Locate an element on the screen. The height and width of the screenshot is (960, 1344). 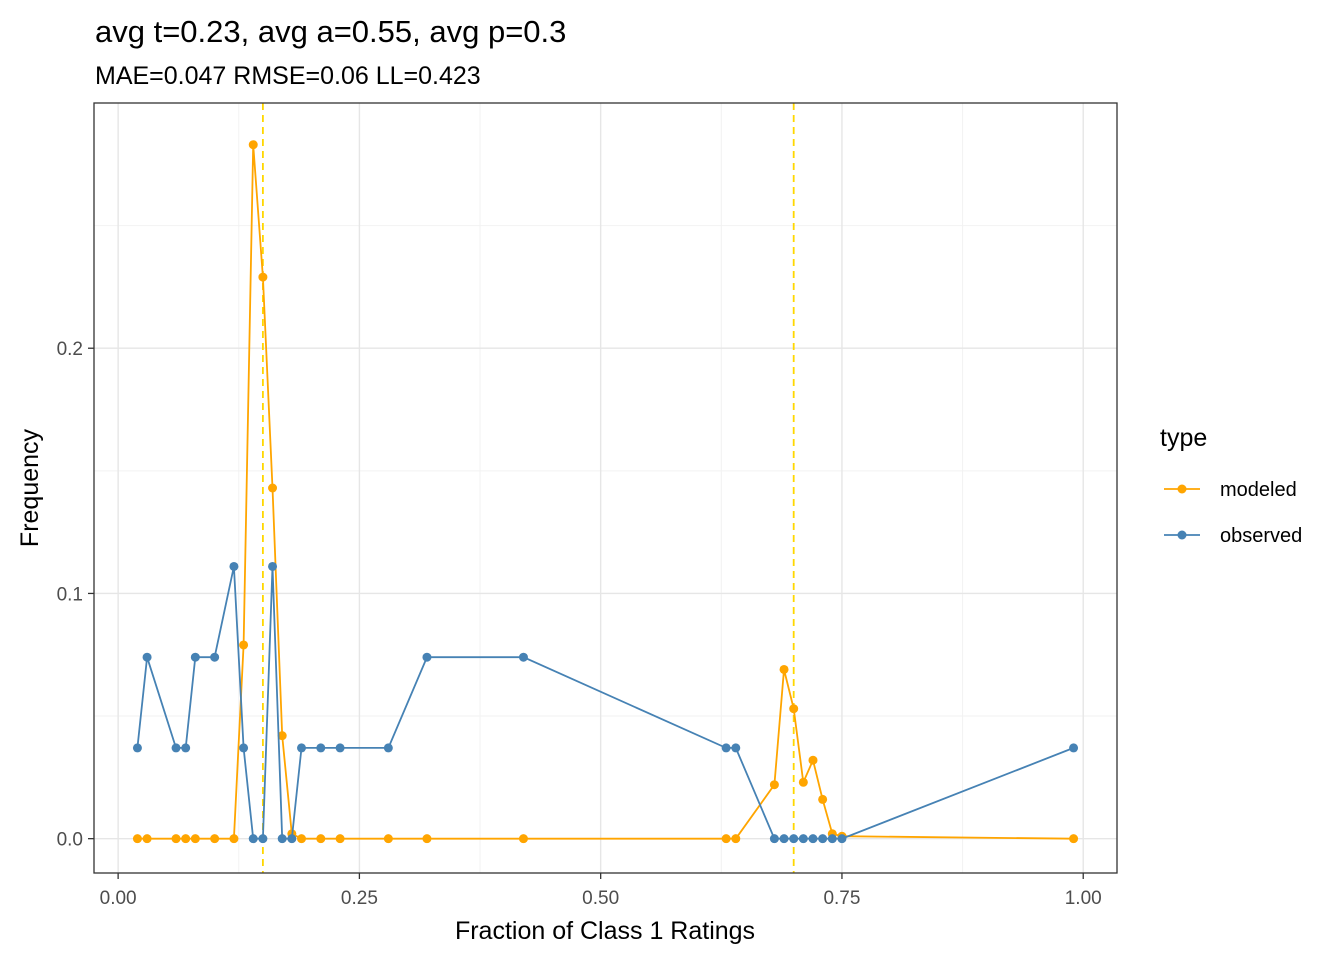
x-tick-label: 0.00 is located at coordinates (118, 898).